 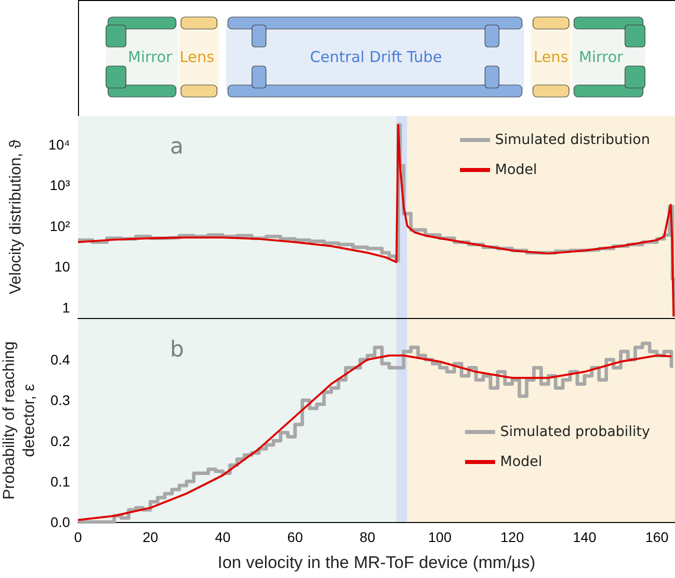 What do you see at coordinates (60, 185) in the screenshot?
I see `y-tick-label: 10³` at bounding box center [60, 185].